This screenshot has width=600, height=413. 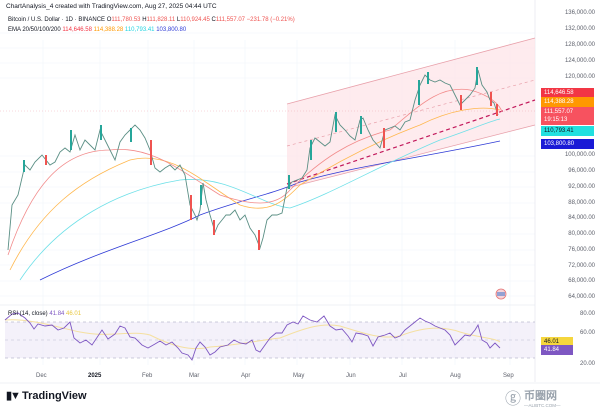 What do you see at coordinates (126, 20) in the screenshot?
I see `open-value: 111,780.53` at bounding box center [126, 20].